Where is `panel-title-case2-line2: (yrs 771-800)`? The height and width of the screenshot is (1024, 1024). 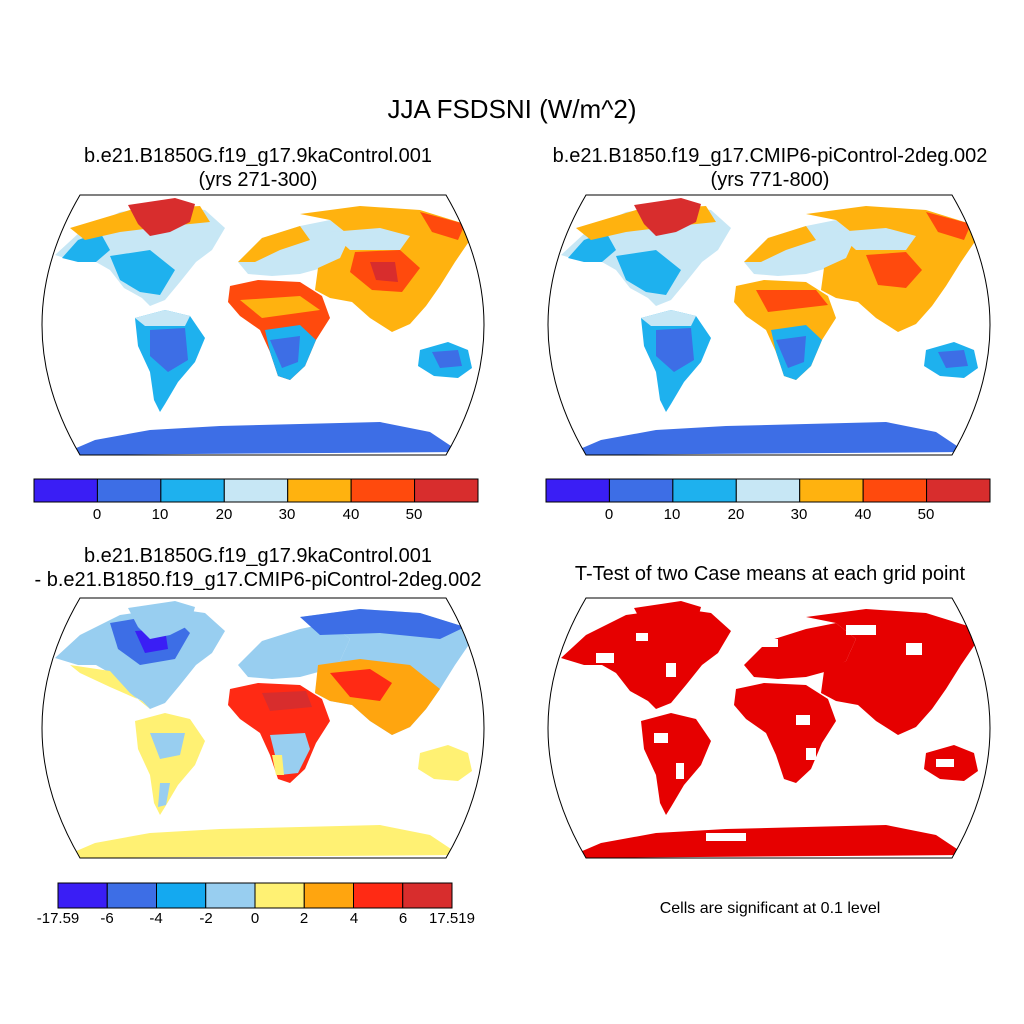 panel-title-case2-line2: (yrs 771-800) is located at coordinates (770, 180).